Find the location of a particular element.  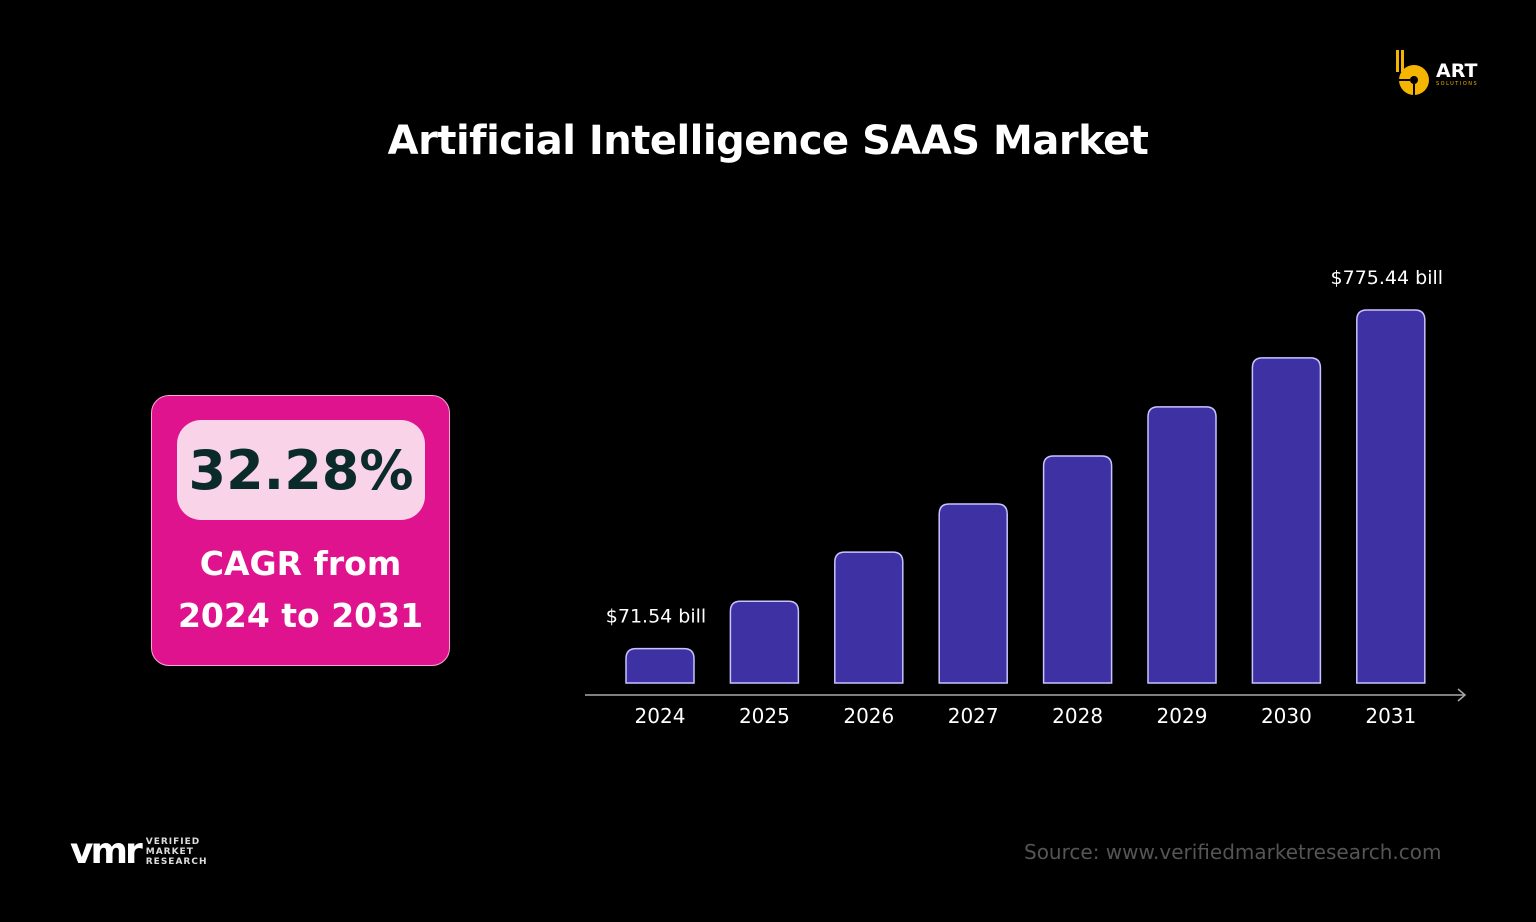

vmr-logo-mark: vmr is located at coordinates (106, 851).